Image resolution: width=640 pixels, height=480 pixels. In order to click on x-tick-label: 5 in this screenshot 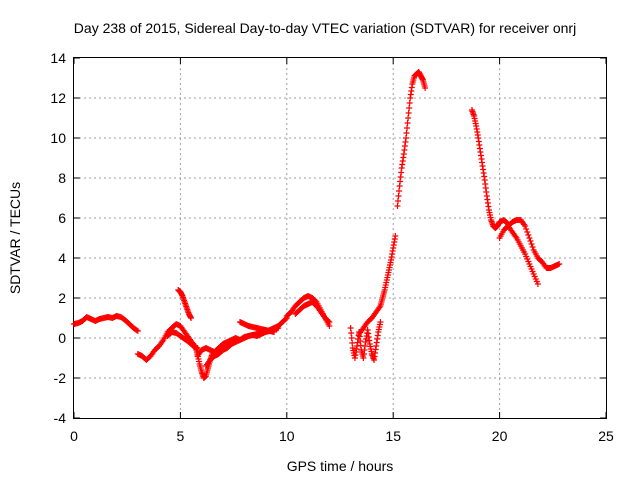, I will do `click(181, 436)`.